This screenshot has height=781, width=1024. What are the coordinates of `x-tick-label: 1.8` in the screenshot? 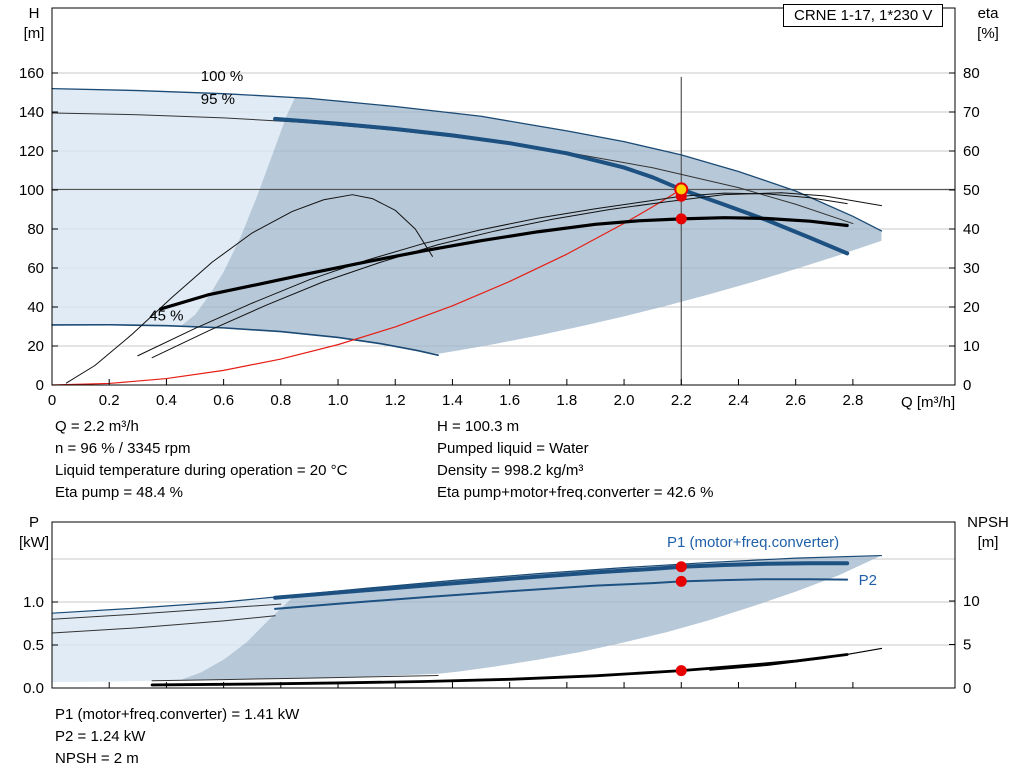 It's located at (566, 400).